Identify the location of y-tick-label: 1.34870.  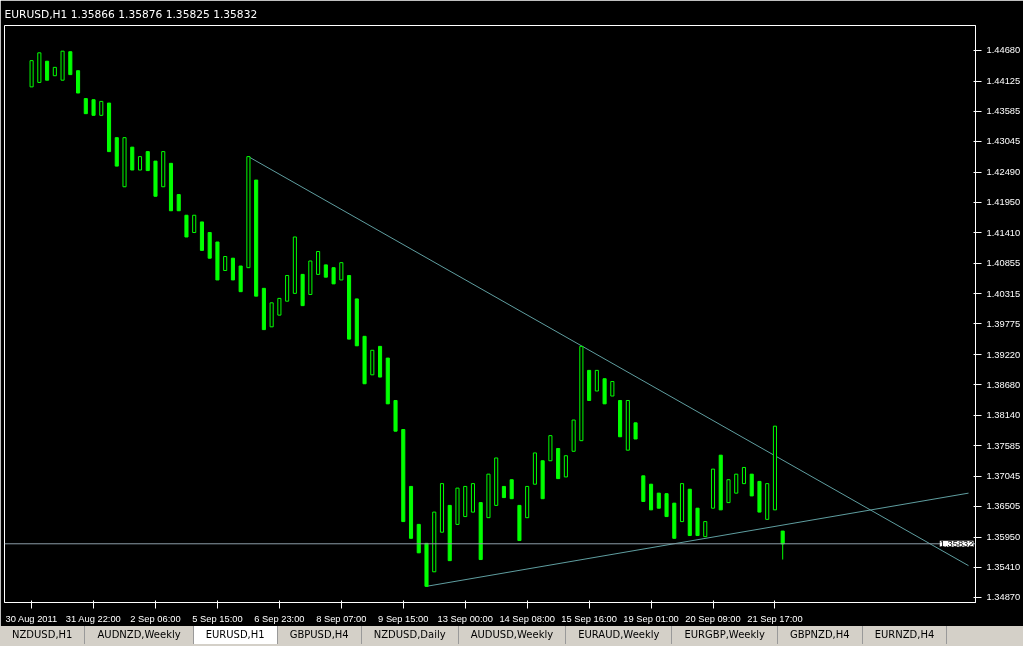
(1003, 597).